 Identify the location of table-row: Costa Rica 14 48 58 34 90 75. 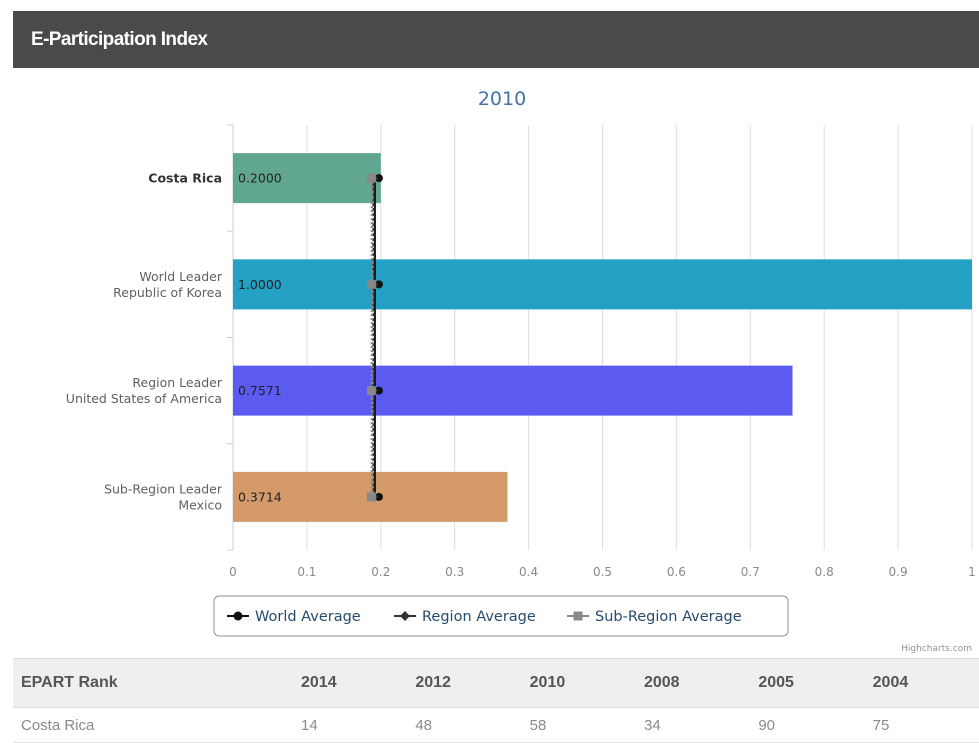
(496, 725).